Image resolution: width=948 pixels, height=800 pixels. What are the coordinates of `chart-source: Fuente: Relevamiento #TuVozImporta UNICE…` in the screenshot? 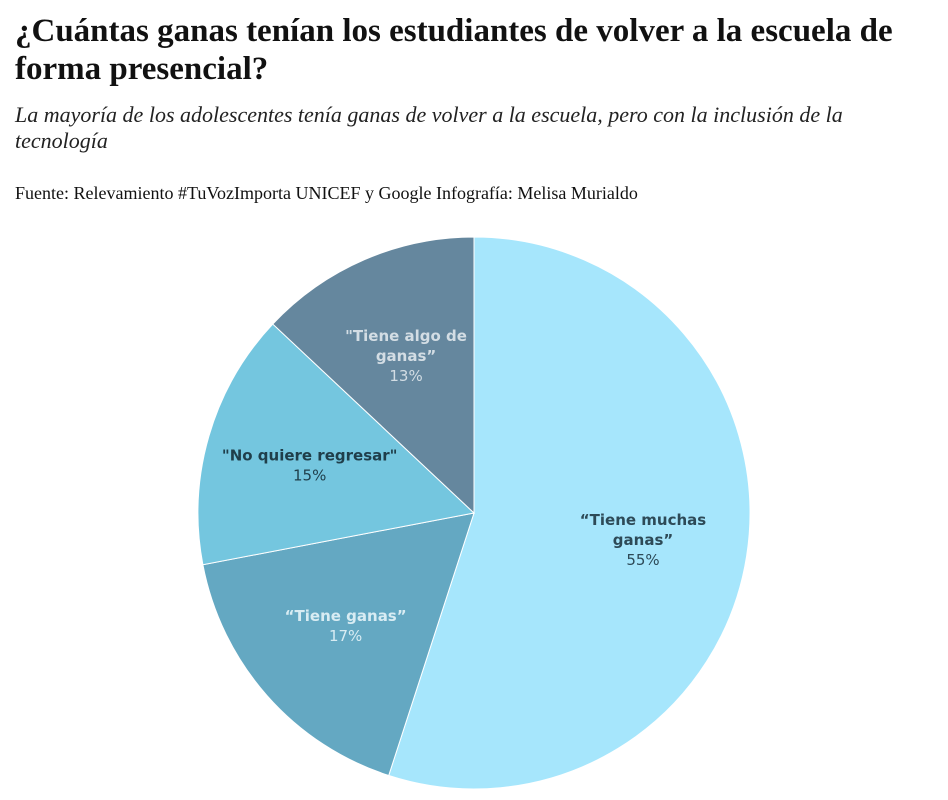 It's located at (326, 193).